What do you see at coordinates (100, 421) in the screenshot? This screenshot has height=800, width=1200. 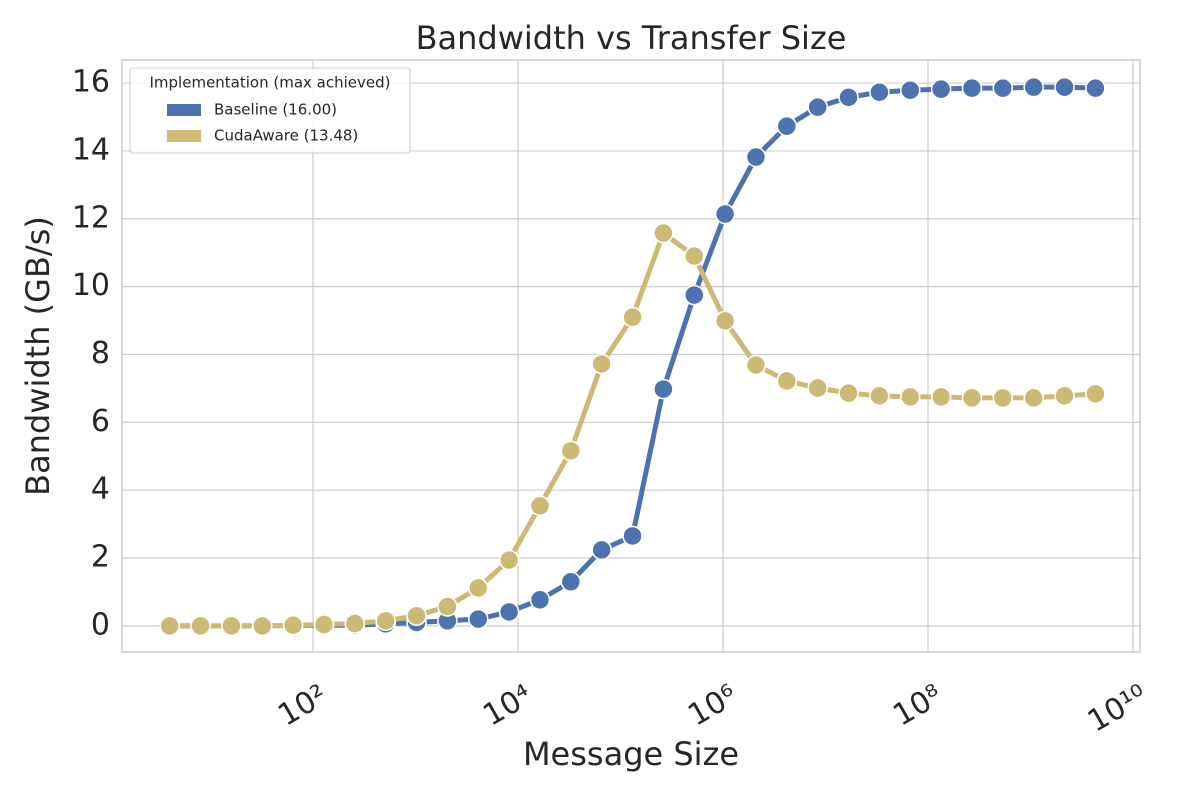 I see `y-tick-label: 6` at bounding box center [100, 421].